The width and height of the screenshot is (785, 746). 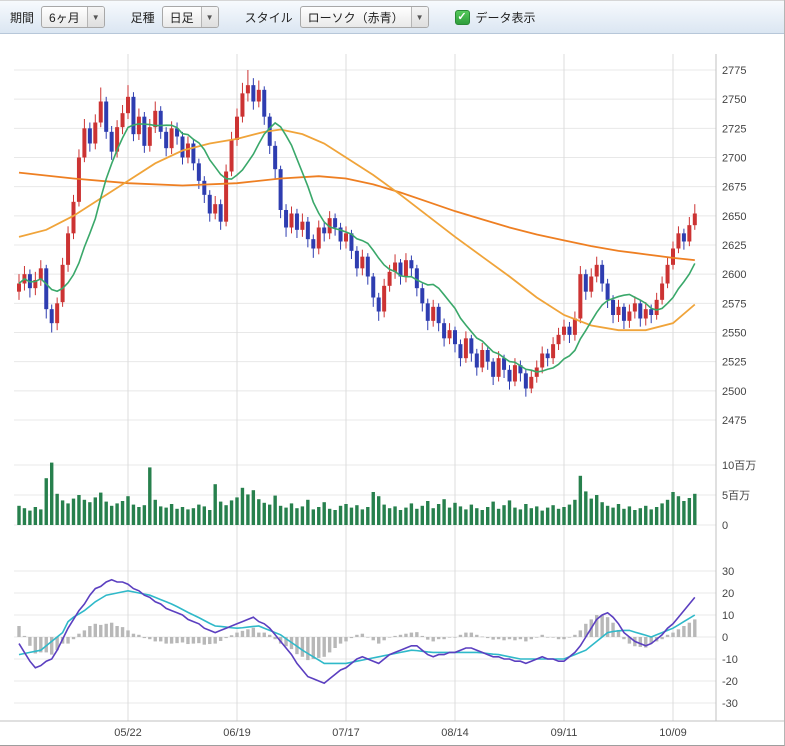 I want to click on volume-bars, so click(x=357, y=493).